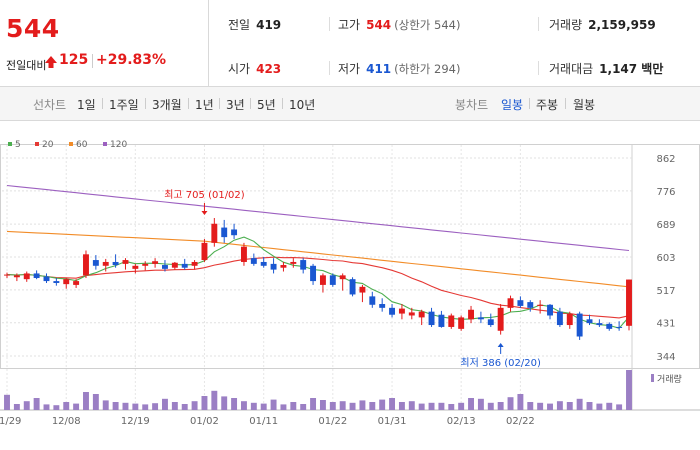  What do you see at coordinates (204, 105) in the screenshot?
I see `tab-period-1y: 1년` at bounding box center [204, 105].